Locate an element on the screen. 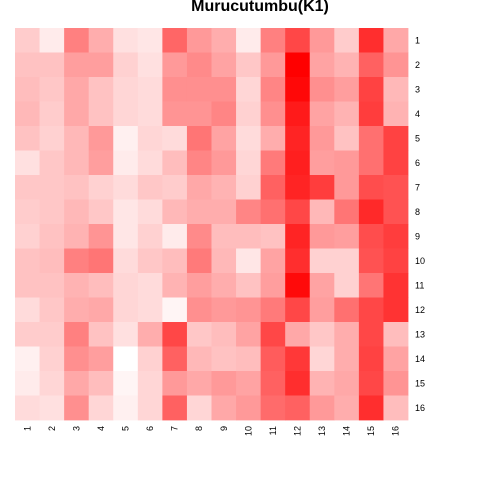 The height and width of the screenshot is (485, 480). row-label: 14 is located at coordinates (420, 359).